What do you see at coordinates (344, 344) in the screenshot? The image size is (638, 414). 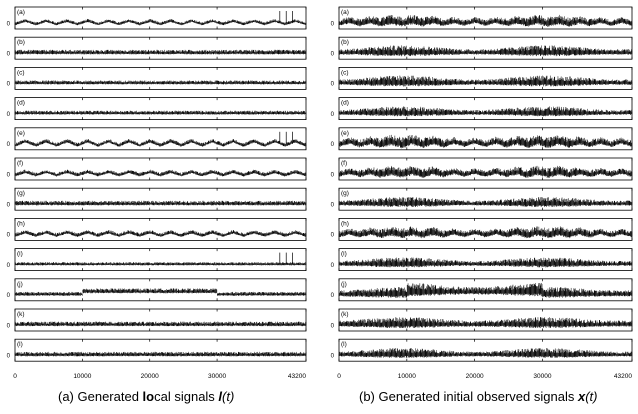 I see `panel-label: (l)` at bounding box center [344, 344].